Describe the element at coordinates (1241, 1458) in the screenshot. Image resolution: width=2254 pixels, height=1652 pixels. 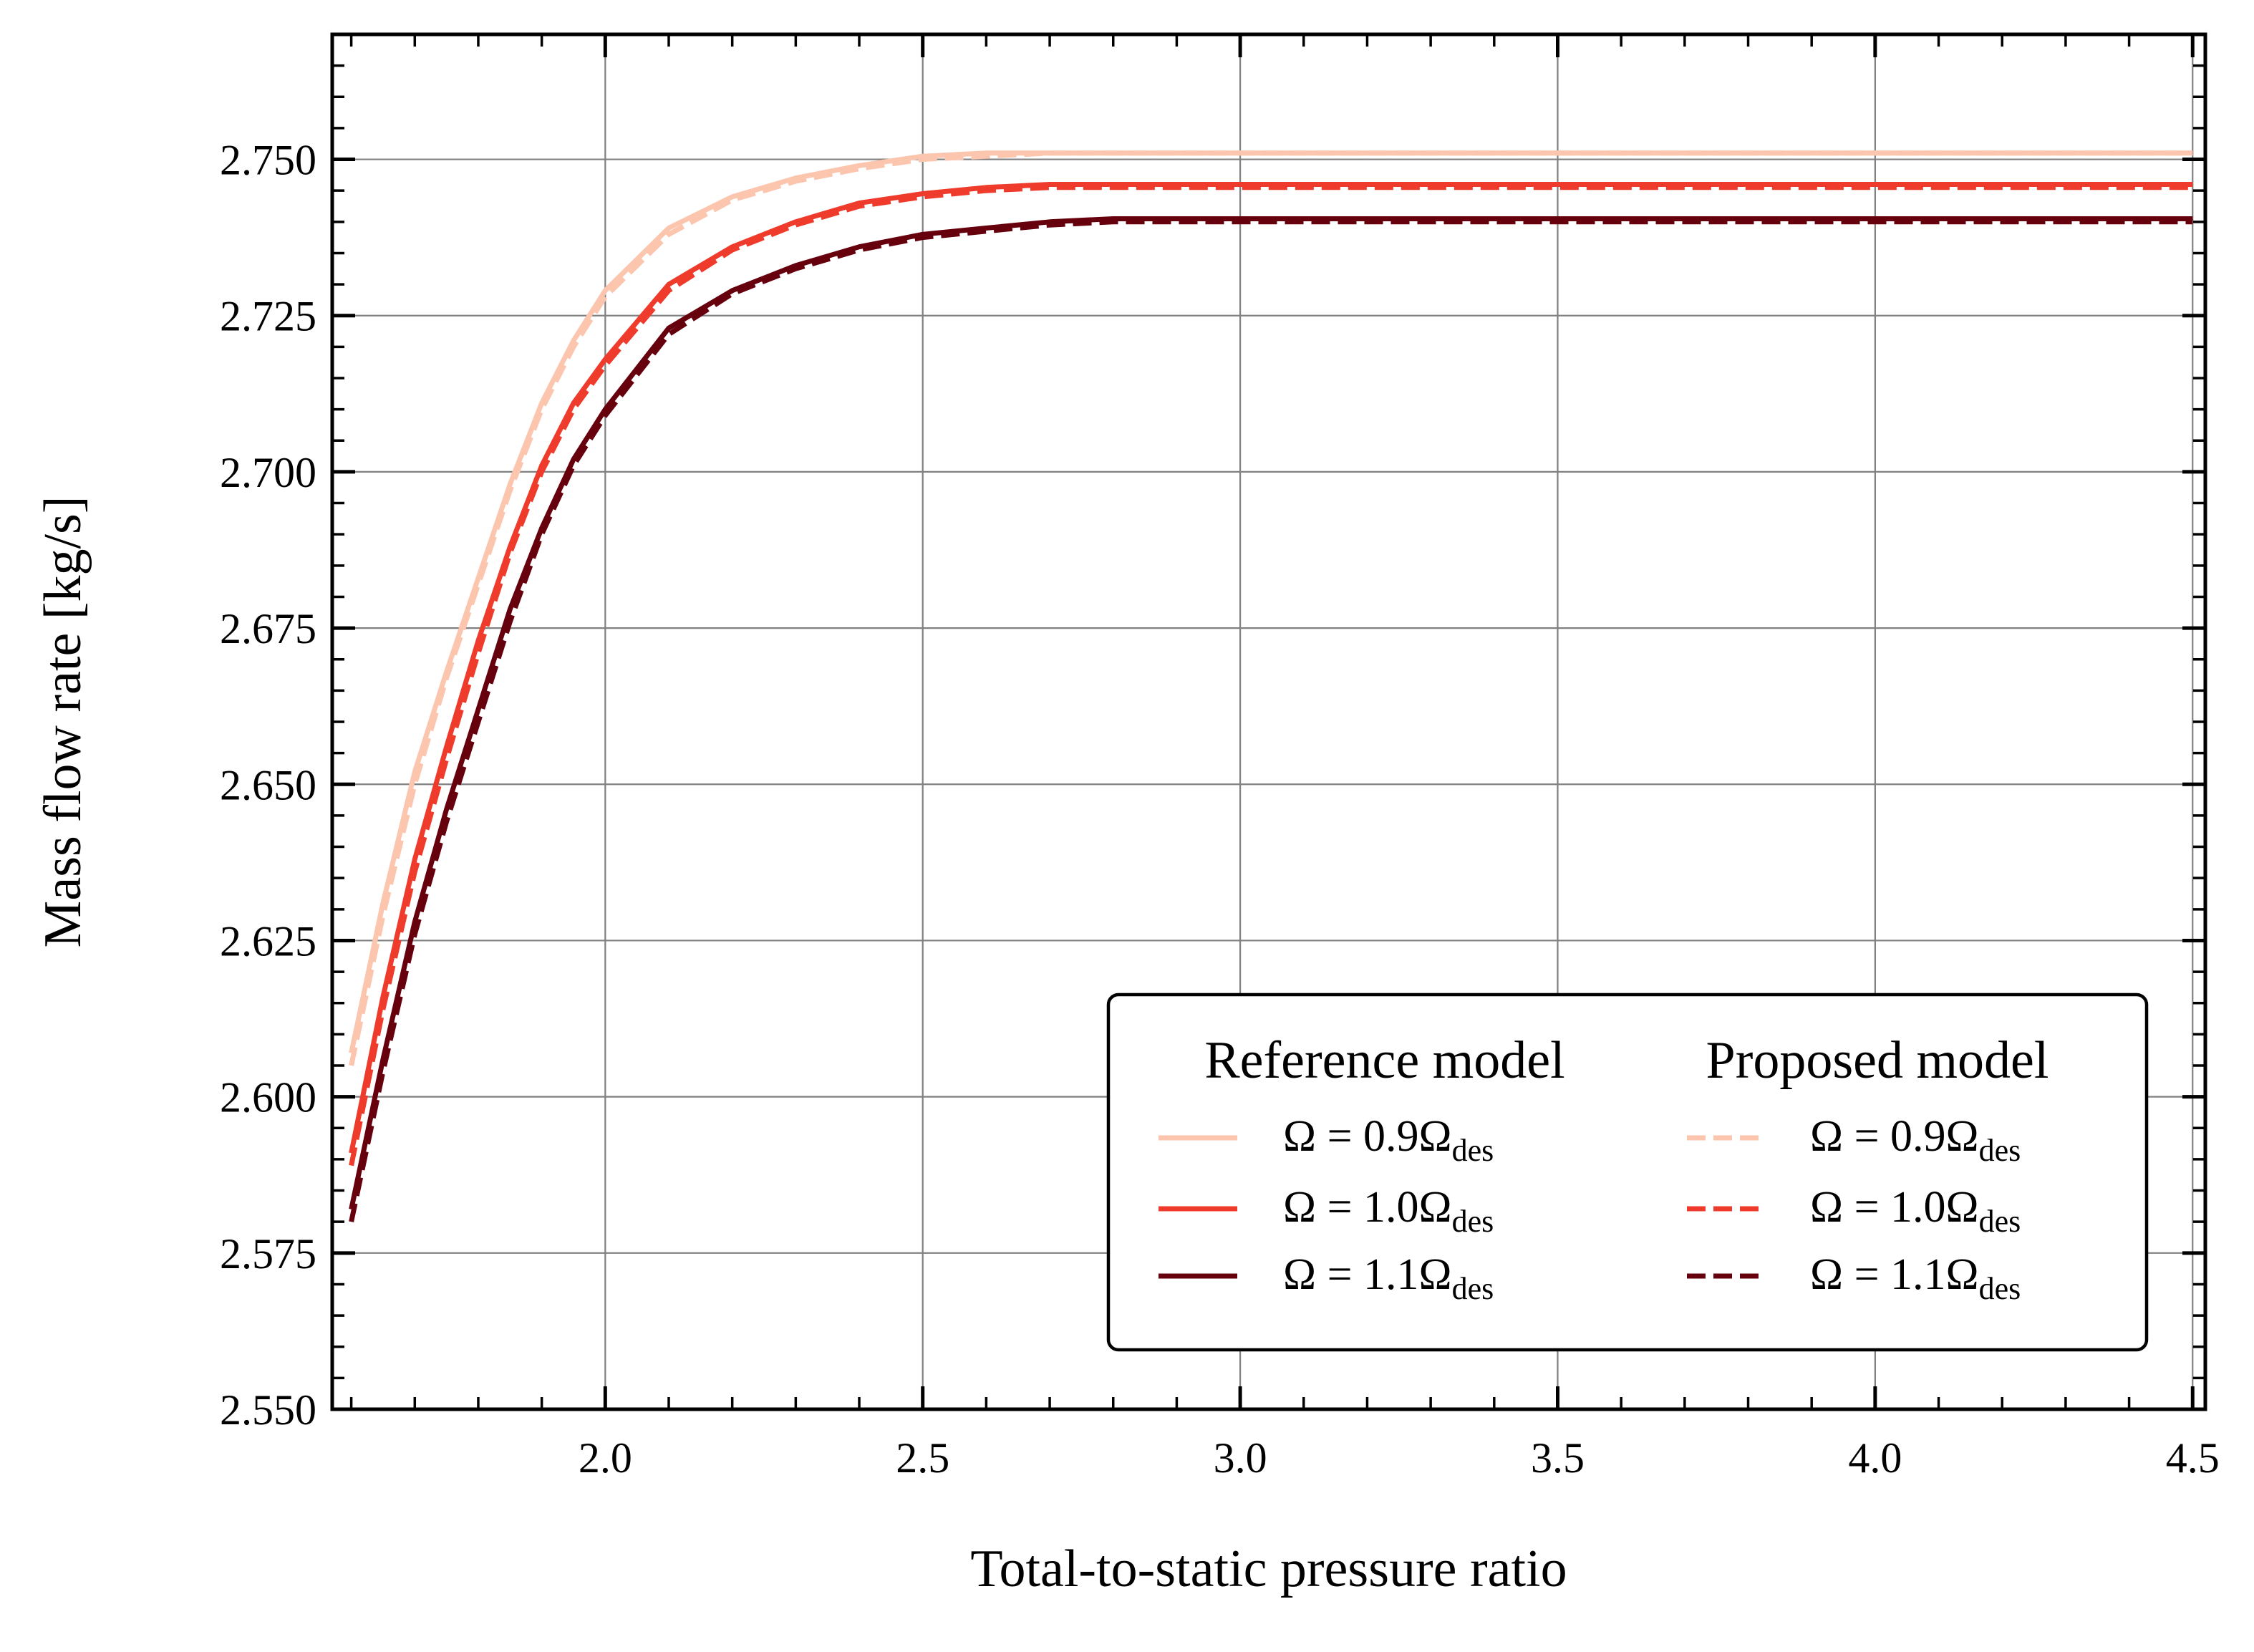
I see `x-tick-label-2: 3.0` at that location.